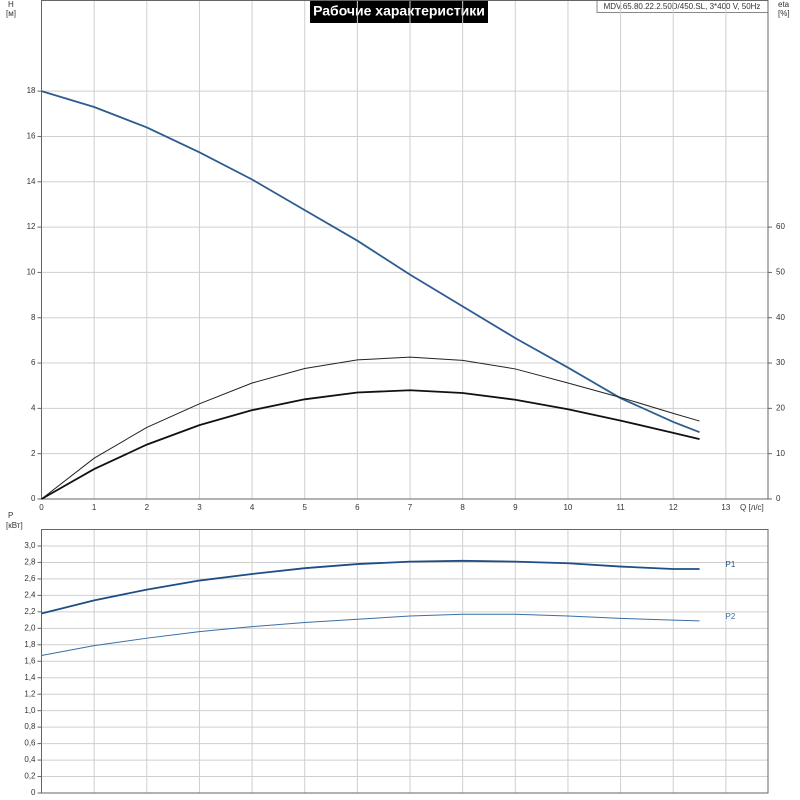 Image resolution: width=800 pixels, height=800 pixels. I want to click on y-tick-label: 18, so click(31, 90).